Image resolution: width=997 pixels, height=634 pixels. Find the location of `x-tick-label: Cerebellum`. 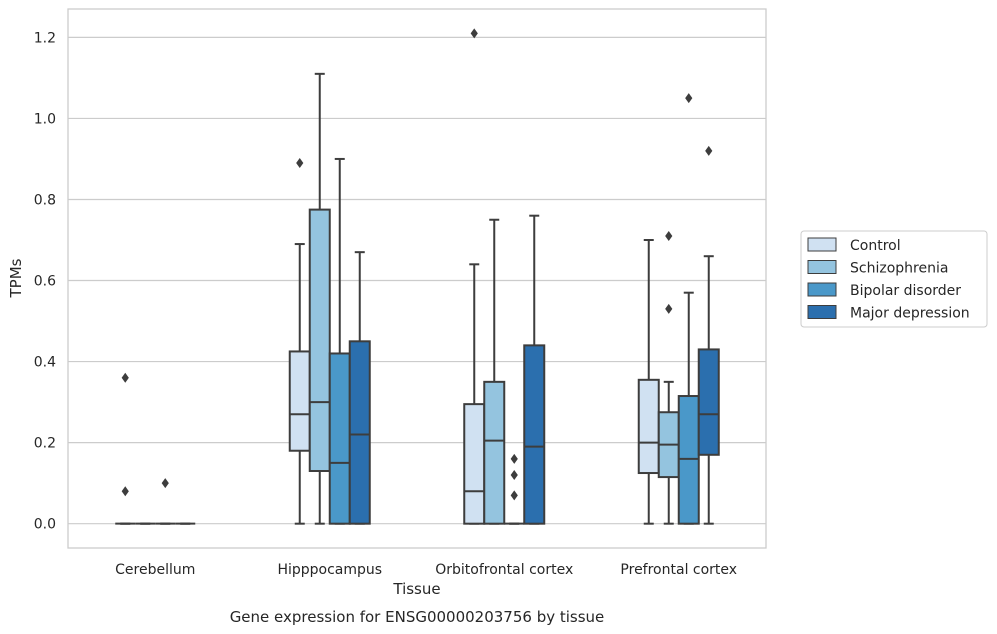

x-tick-label: Cerebellum is located at coordinates (155, 570).